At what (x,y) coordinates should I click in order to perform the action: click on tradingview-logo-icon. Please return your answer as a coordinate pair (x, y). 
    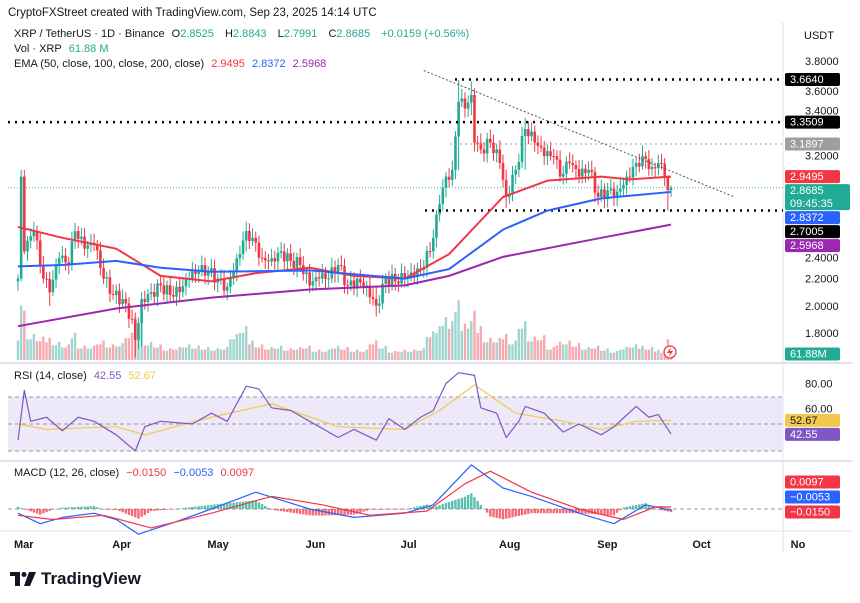
    Looking at the image, I should click on (23, 579).